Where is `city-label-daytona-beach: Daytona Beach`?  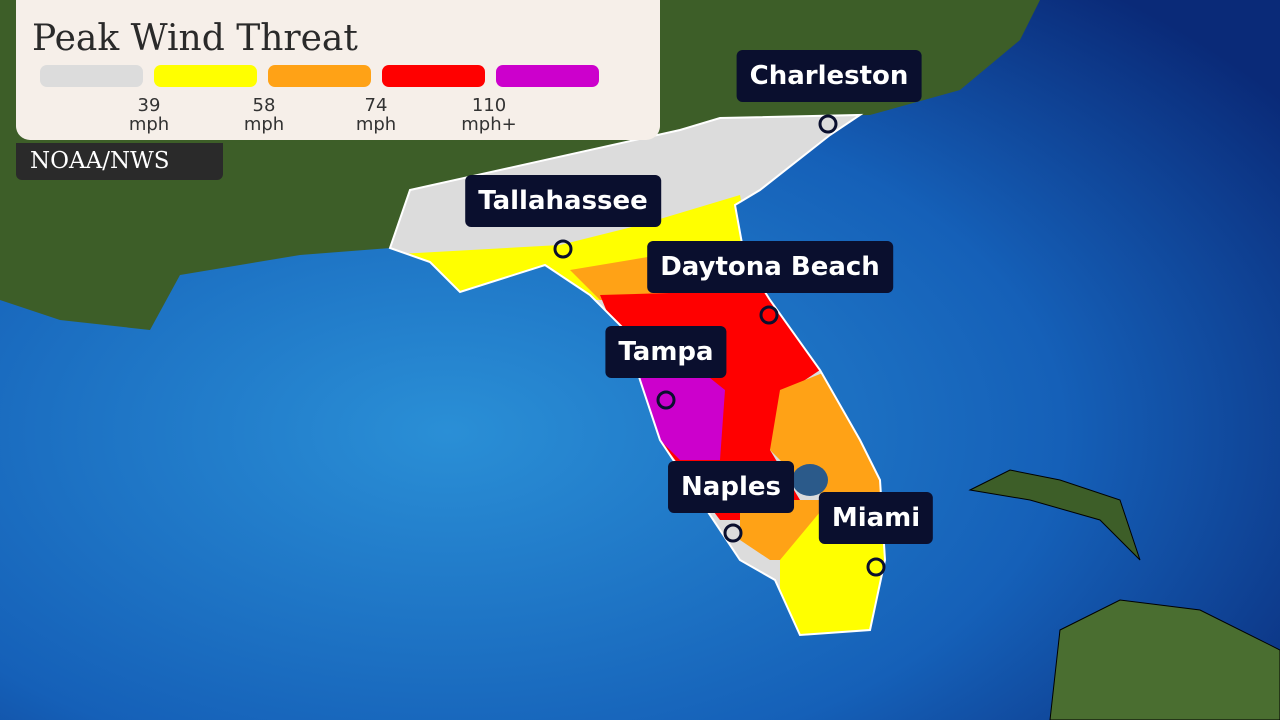 city-label-daytona-beach: Daytona Beach is located at coordinates (770, 267).